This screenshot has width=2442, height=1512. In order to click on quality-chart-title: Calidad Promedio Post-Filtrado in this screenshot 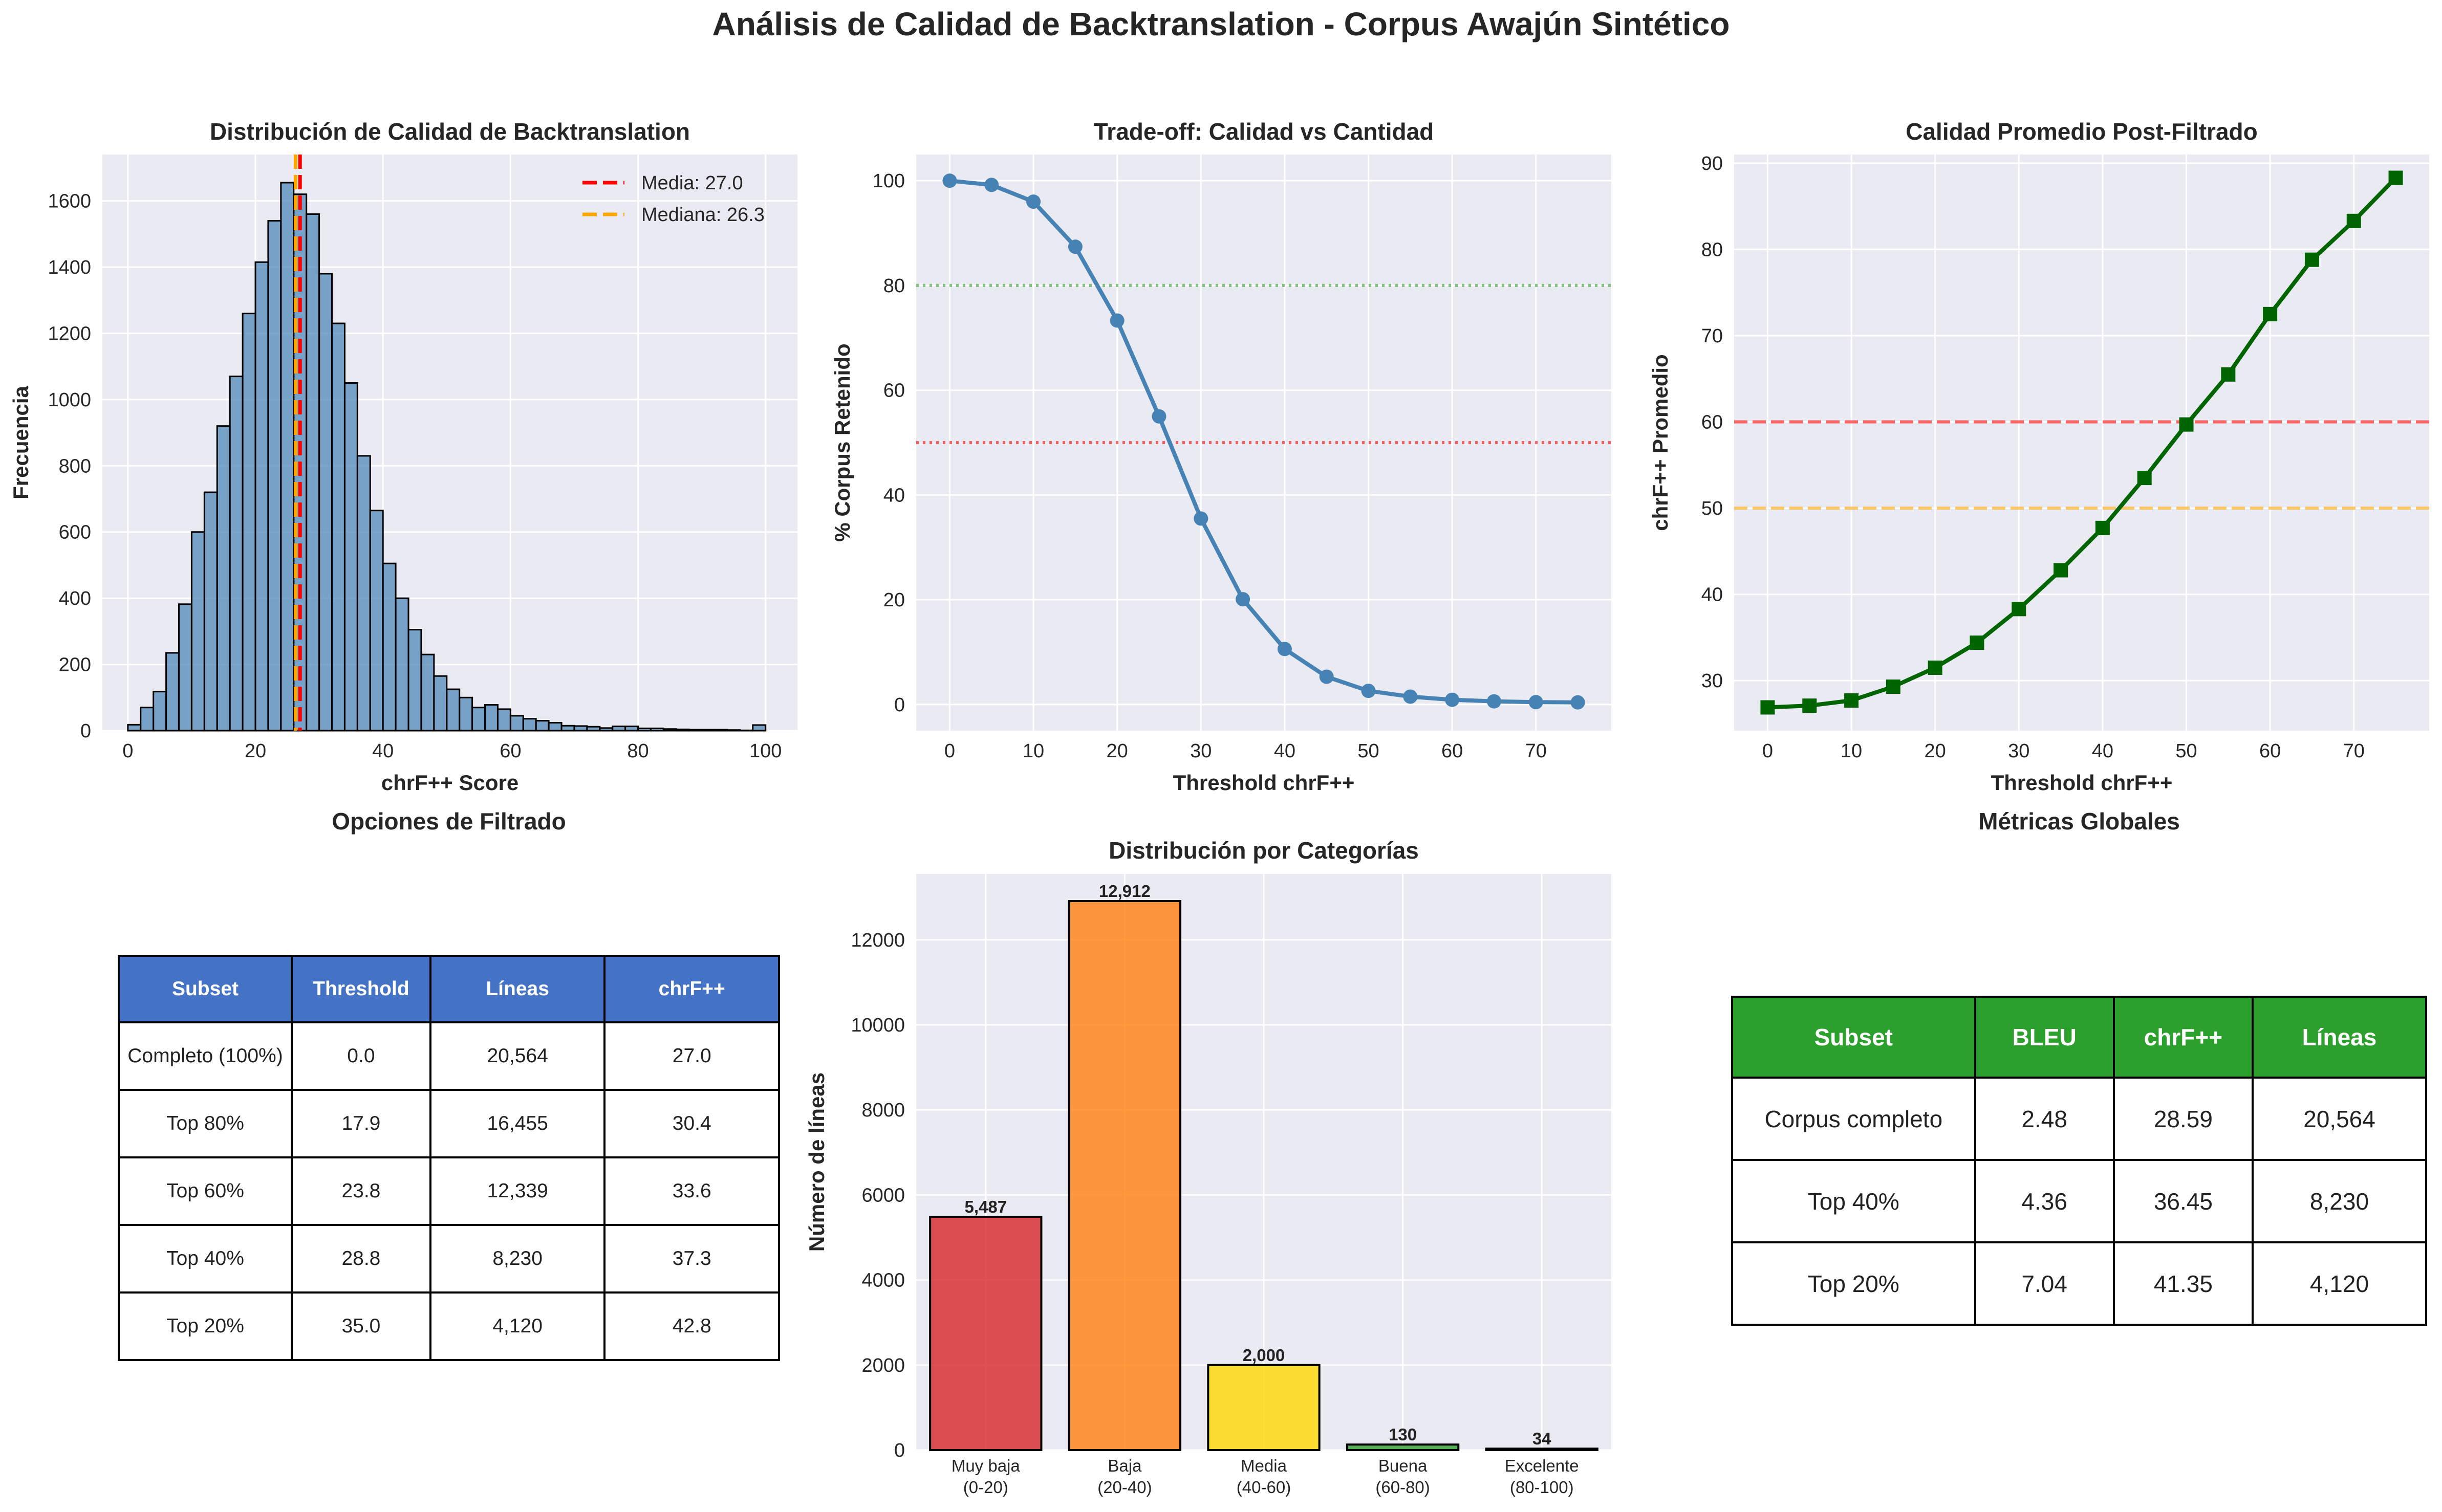, I will do `click(2082, 131)`.